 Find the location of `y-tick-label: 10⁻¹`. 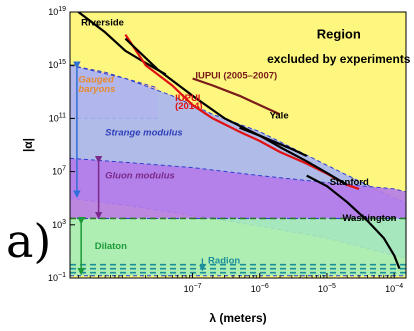

y-tick-label: 10⁻¹ is located at coordinates (57, 277).